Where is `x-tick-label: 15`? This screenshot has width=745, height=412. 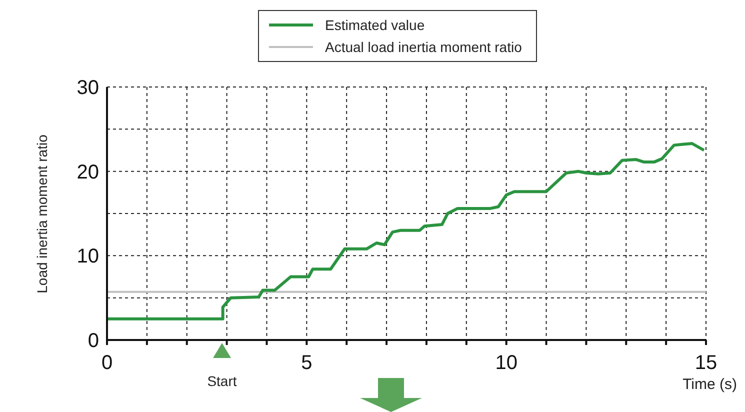
x-tick-label: 15 is located at coordinates (706, 363).